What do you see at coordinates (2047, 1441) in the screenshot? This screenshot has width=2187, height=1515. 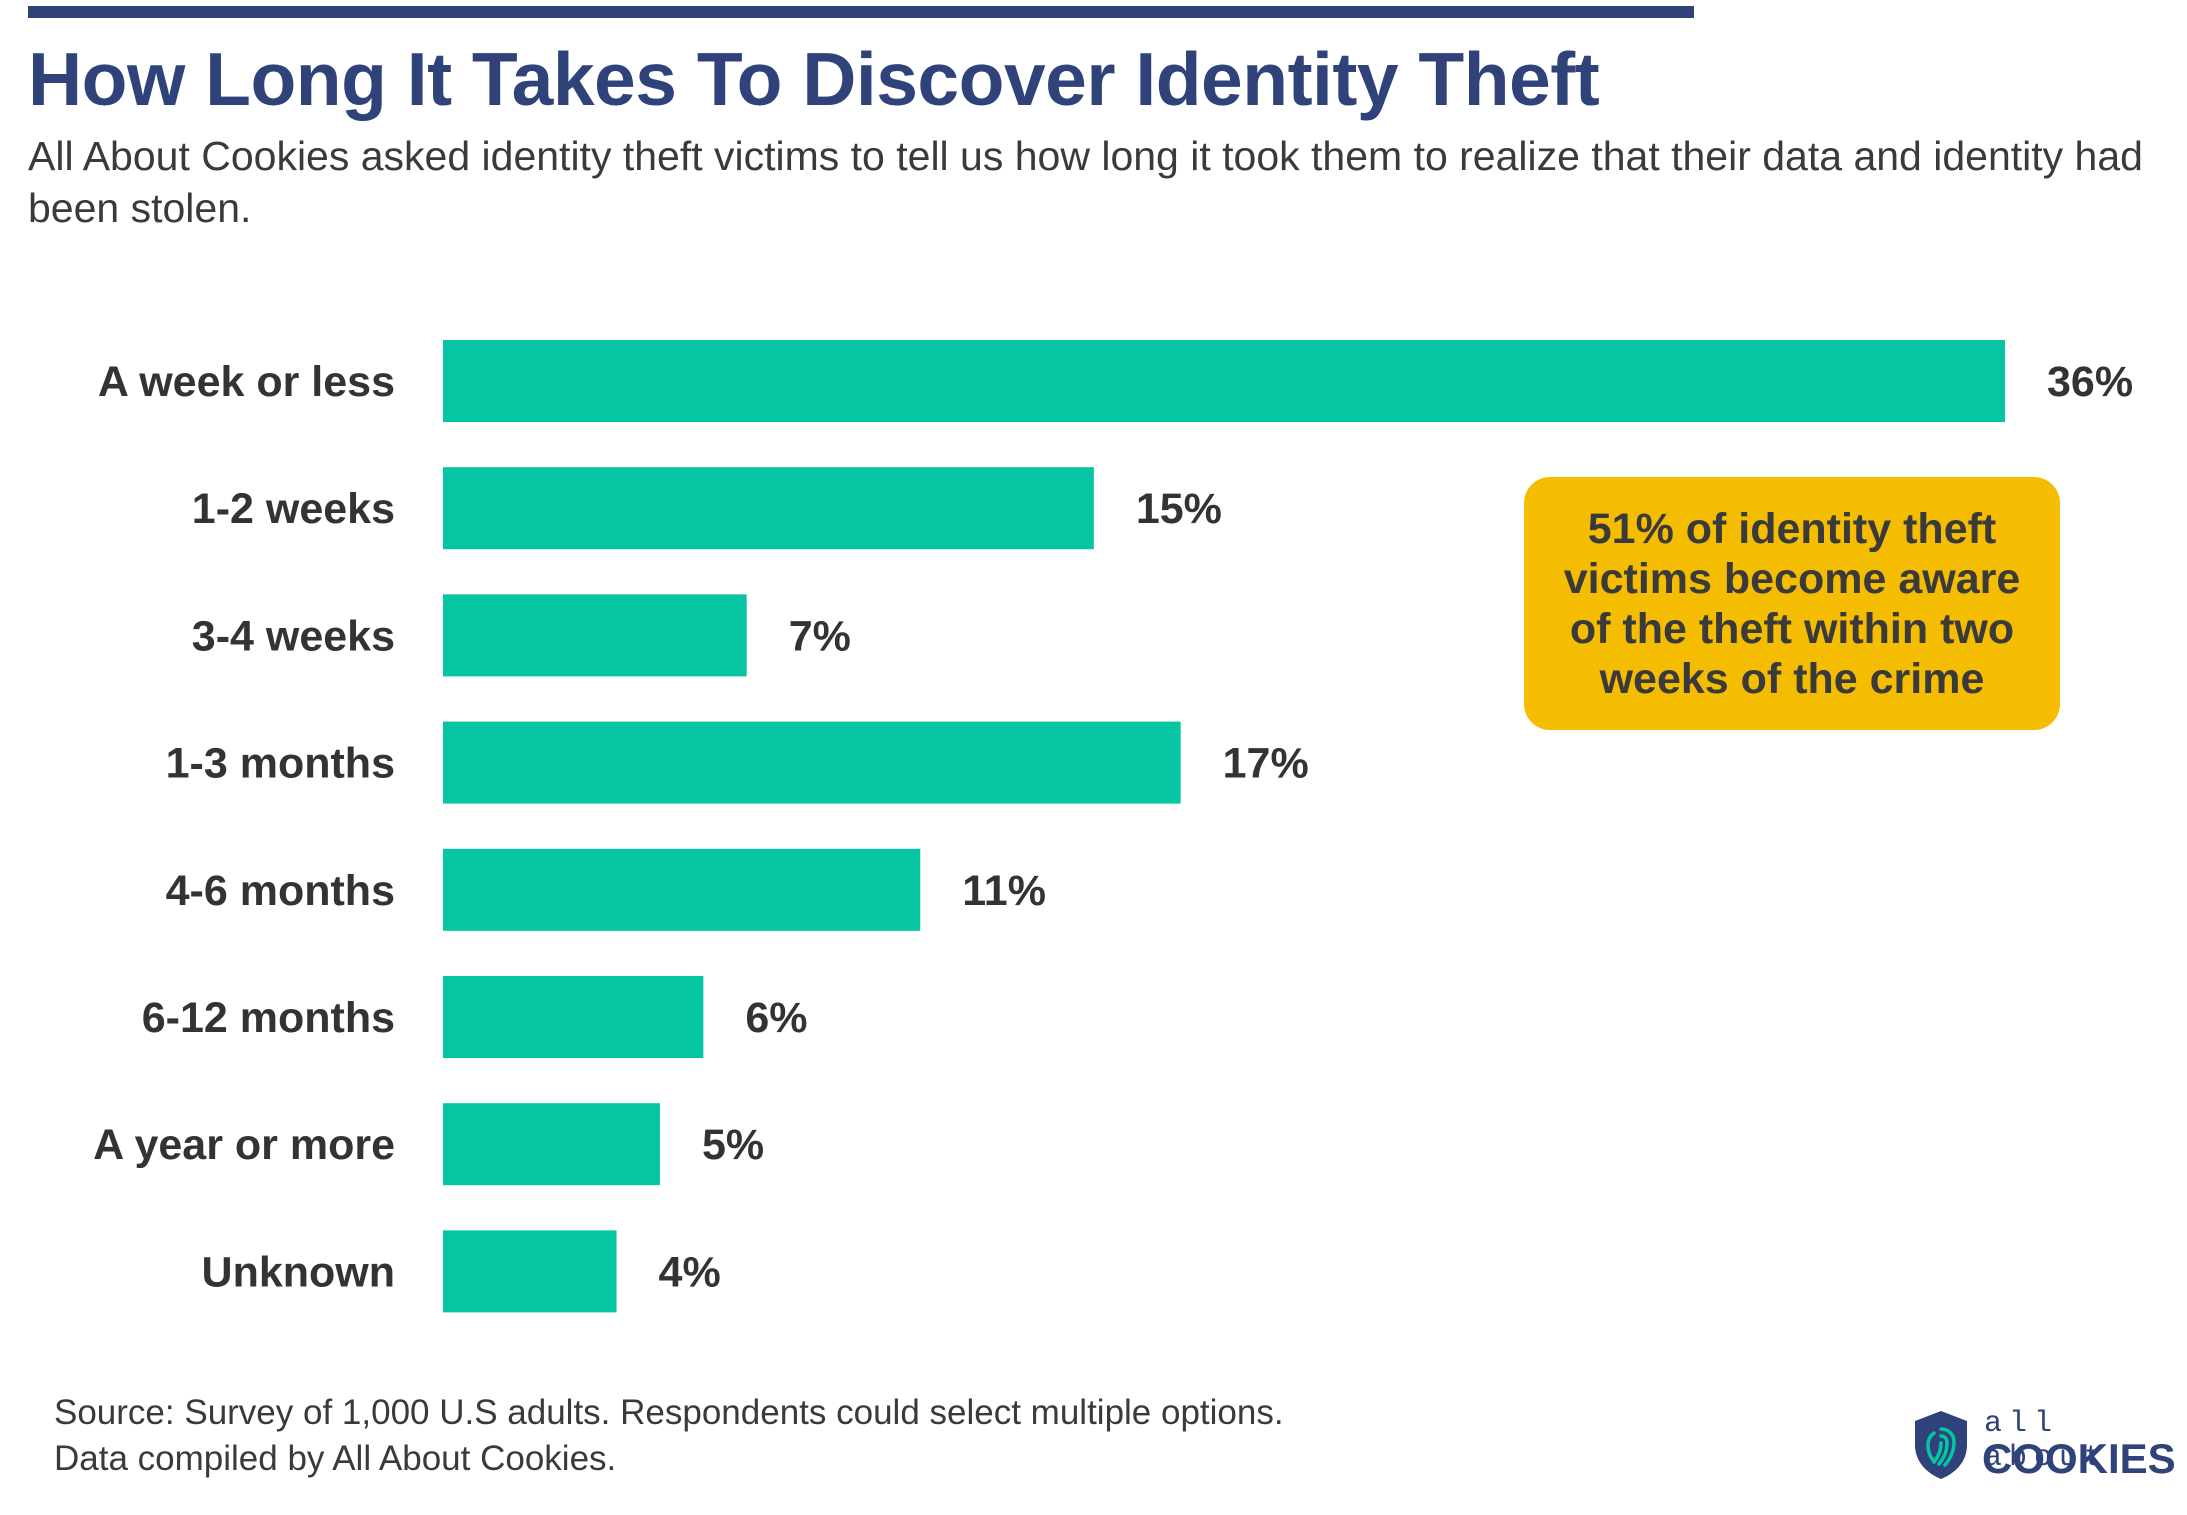 I see `logo-text-top: all about` at bounding box center [2047, 1441].